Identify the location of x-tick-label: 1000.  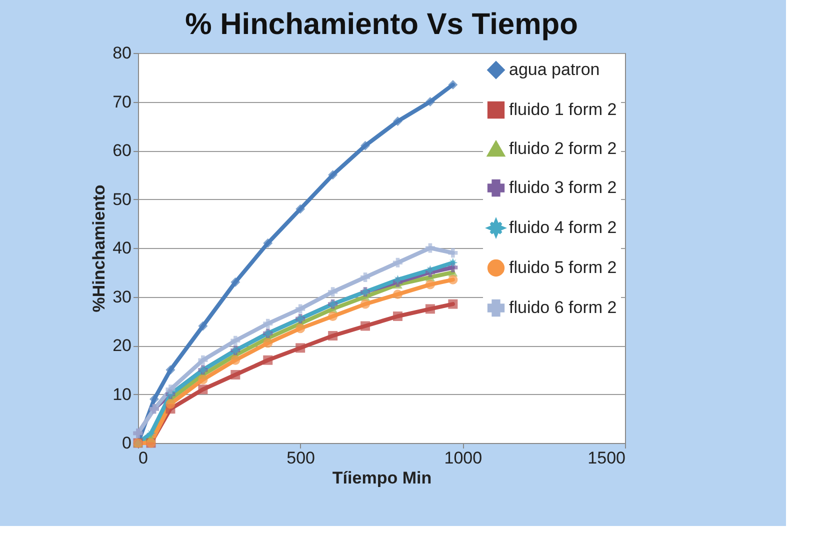
(463, 458).